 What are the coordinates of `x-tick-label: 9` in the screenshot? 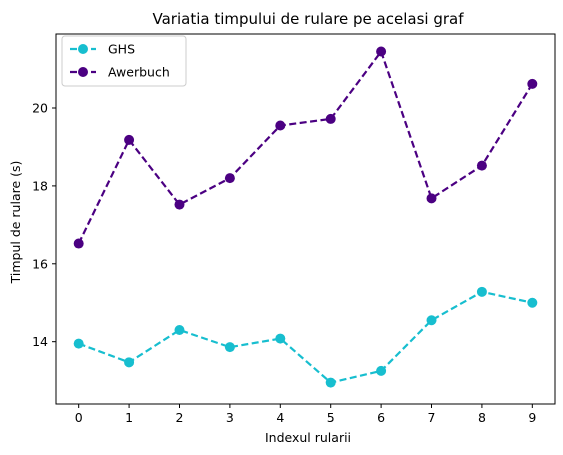 It's located at (532, 417).